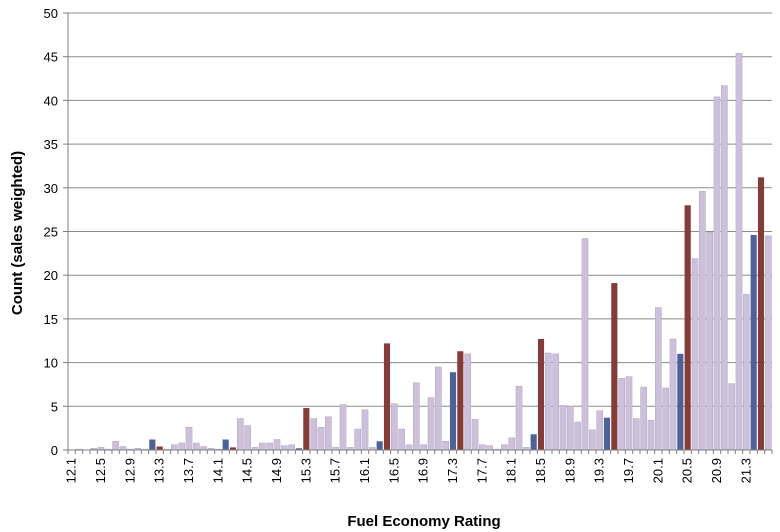  What do you see at coordinates (364, 470) in the screenshot?
I see `x-tick-label-10: 16.1` at bounding box center [364, 470].